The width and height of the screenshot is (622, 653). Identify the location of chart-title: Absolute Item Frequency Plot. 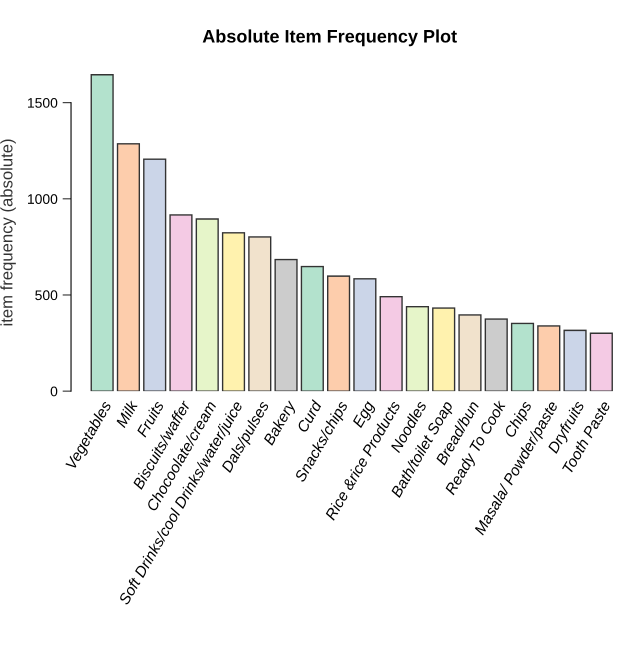
(329, 37).